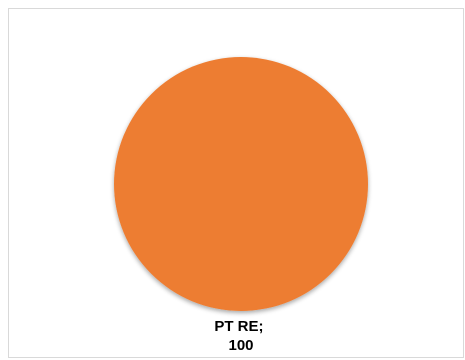  I want to click on data-label: PT RE; 100, so click(240, 336).